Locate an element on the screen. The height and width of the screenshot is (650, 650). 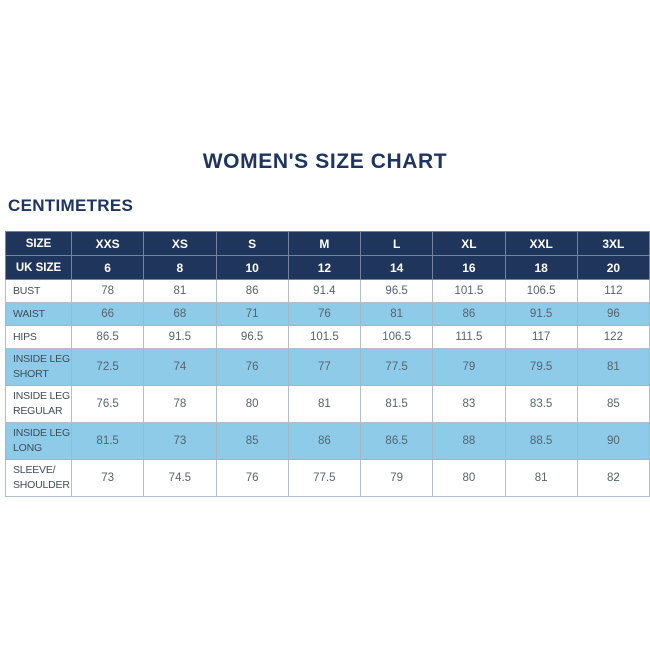
body-row-4-value-cell: 81 is located at coordinates (324, 404).